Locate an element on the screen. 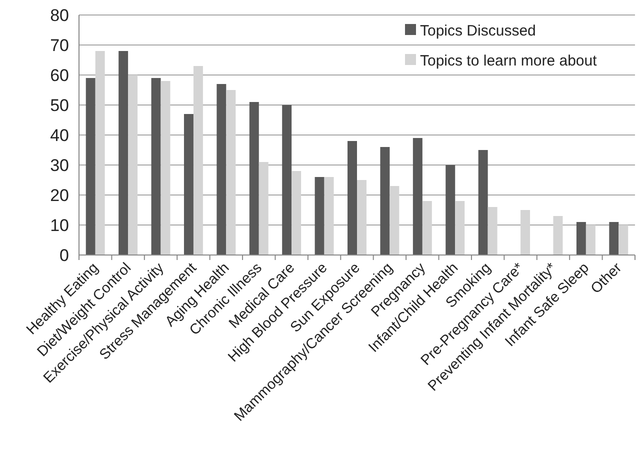  y-tick-label: 10 is located at coordinates (59, 225).